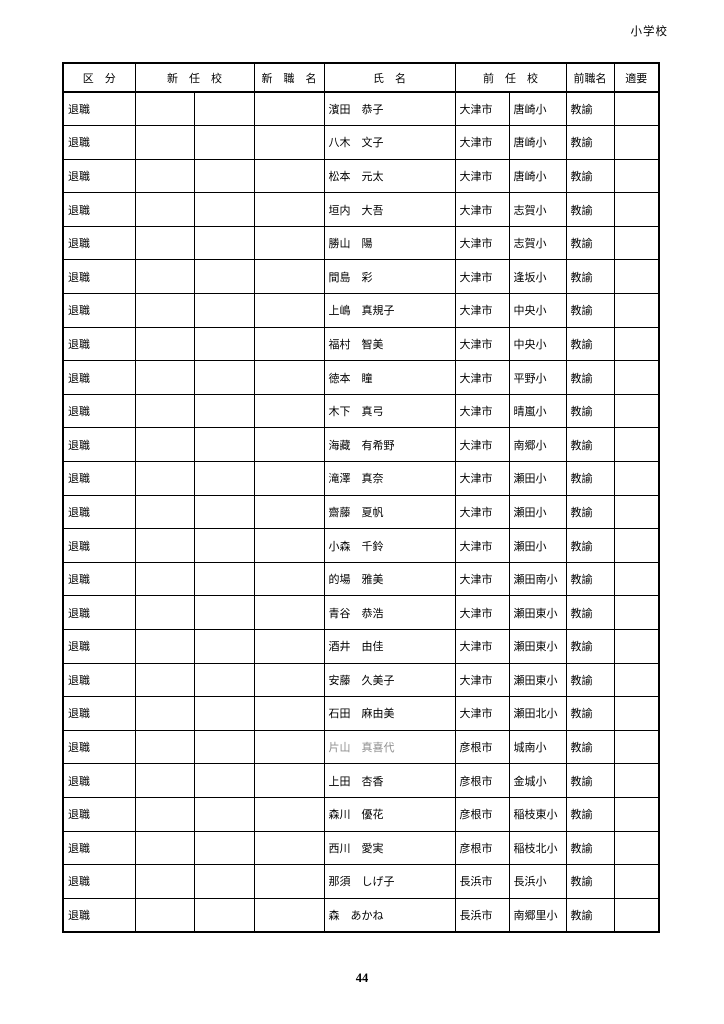  What do you see at coordinates (361, 478) in the screenshot?
I see `table-row: 退職 滝澤 真奈 大津市 瀬田小 教諭` at bounding box center [361, 478].